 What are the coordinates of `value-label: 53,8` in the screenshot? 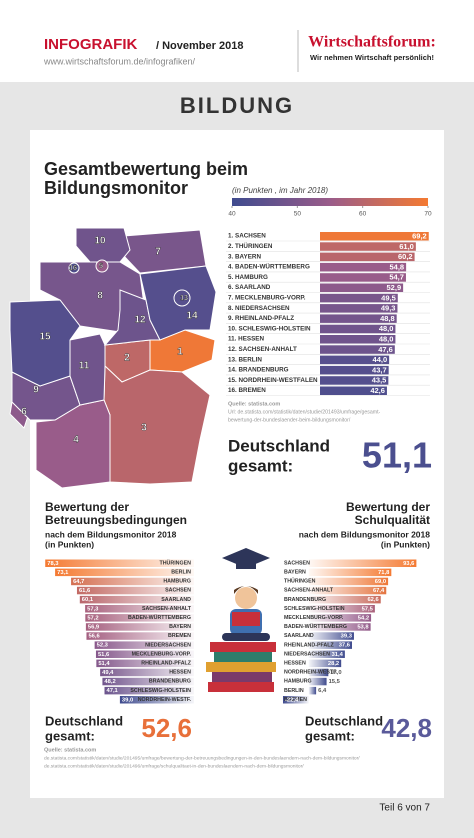 It's located at (363, 628).